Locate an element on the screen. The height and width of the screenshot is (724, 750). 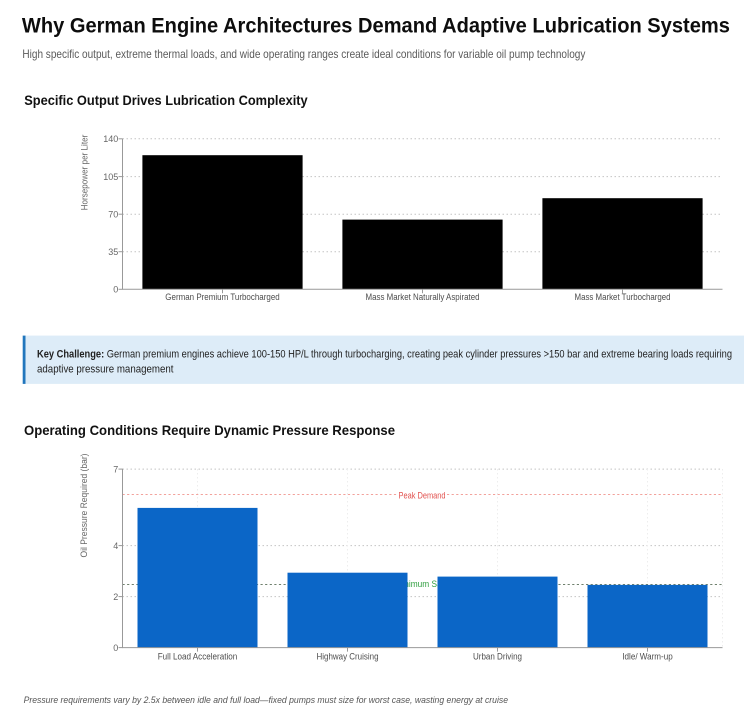
svg-text: 105 is located at coordinates (110, 177).